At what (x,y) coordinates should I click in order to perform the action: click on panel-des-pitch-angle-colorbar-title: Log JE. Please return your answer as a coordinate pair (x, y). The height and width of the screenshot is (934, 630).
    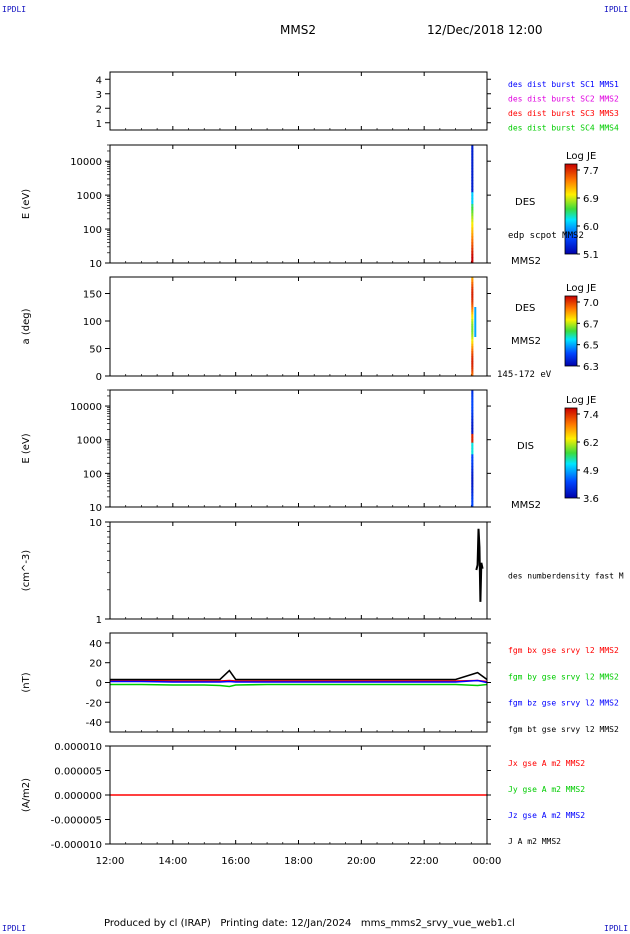
    Looking at the image, I should click on (581, 288).